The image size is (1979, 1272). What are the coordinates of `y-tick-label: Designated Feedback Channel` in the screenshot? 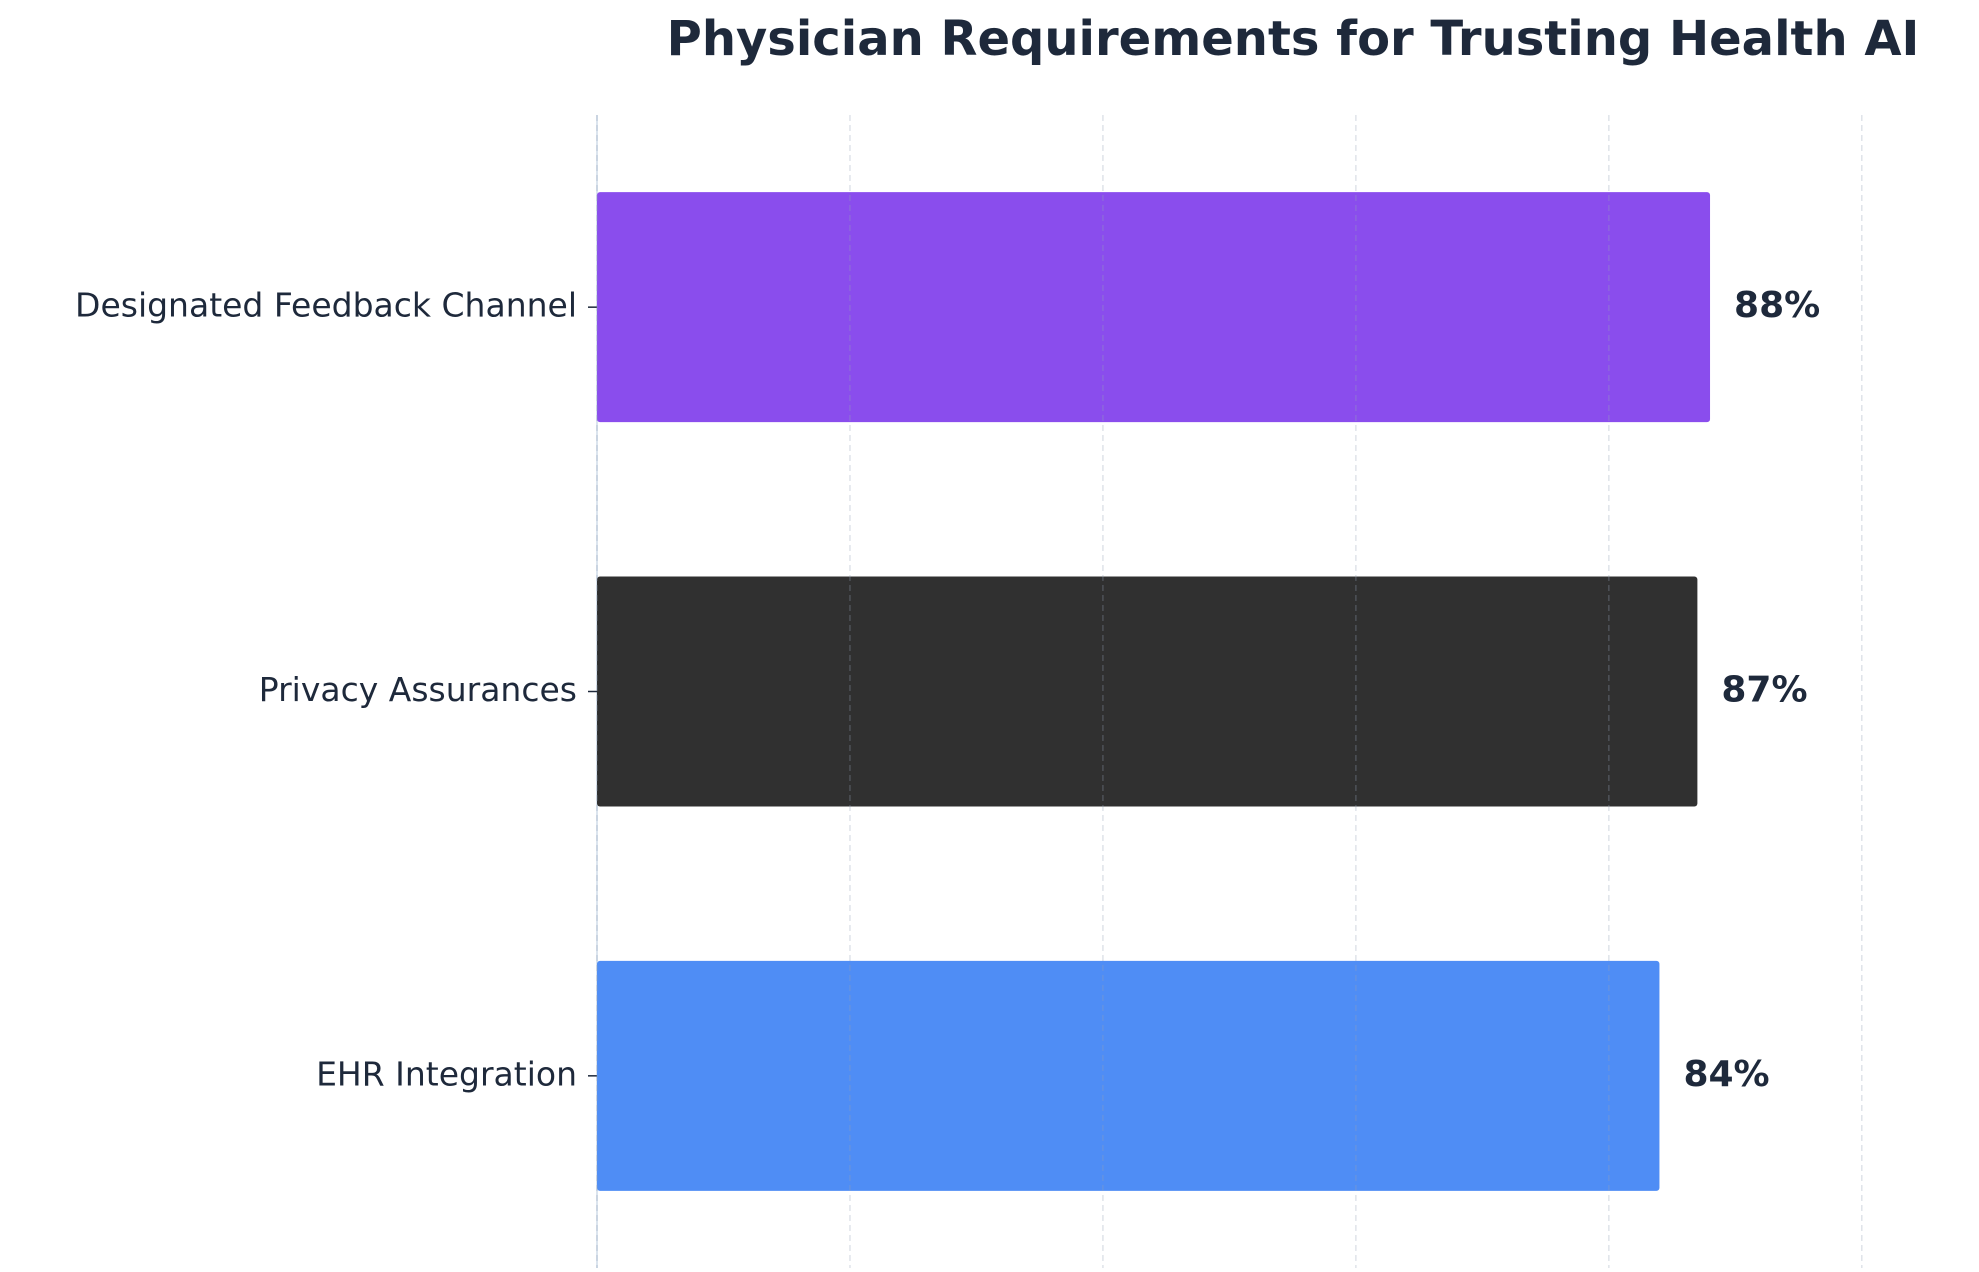 It's located at (326, 305).